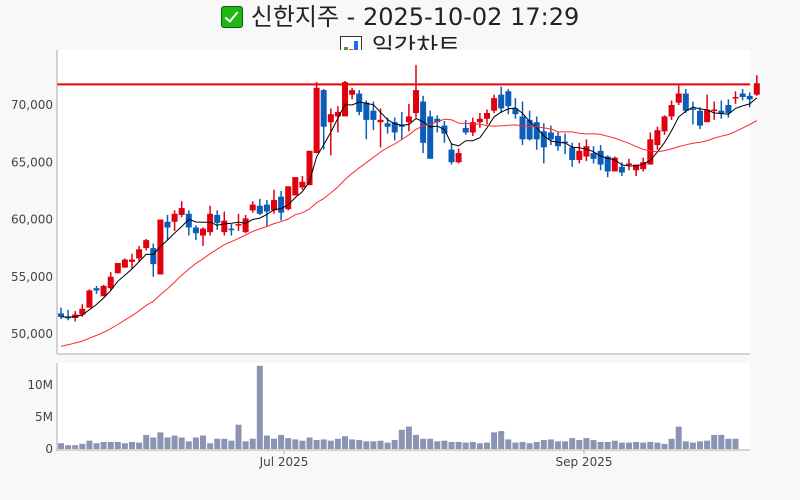 The width and height of the screenshot is (800, 500). I want to click on y-tick-label: 50,000, so click(32, 334).